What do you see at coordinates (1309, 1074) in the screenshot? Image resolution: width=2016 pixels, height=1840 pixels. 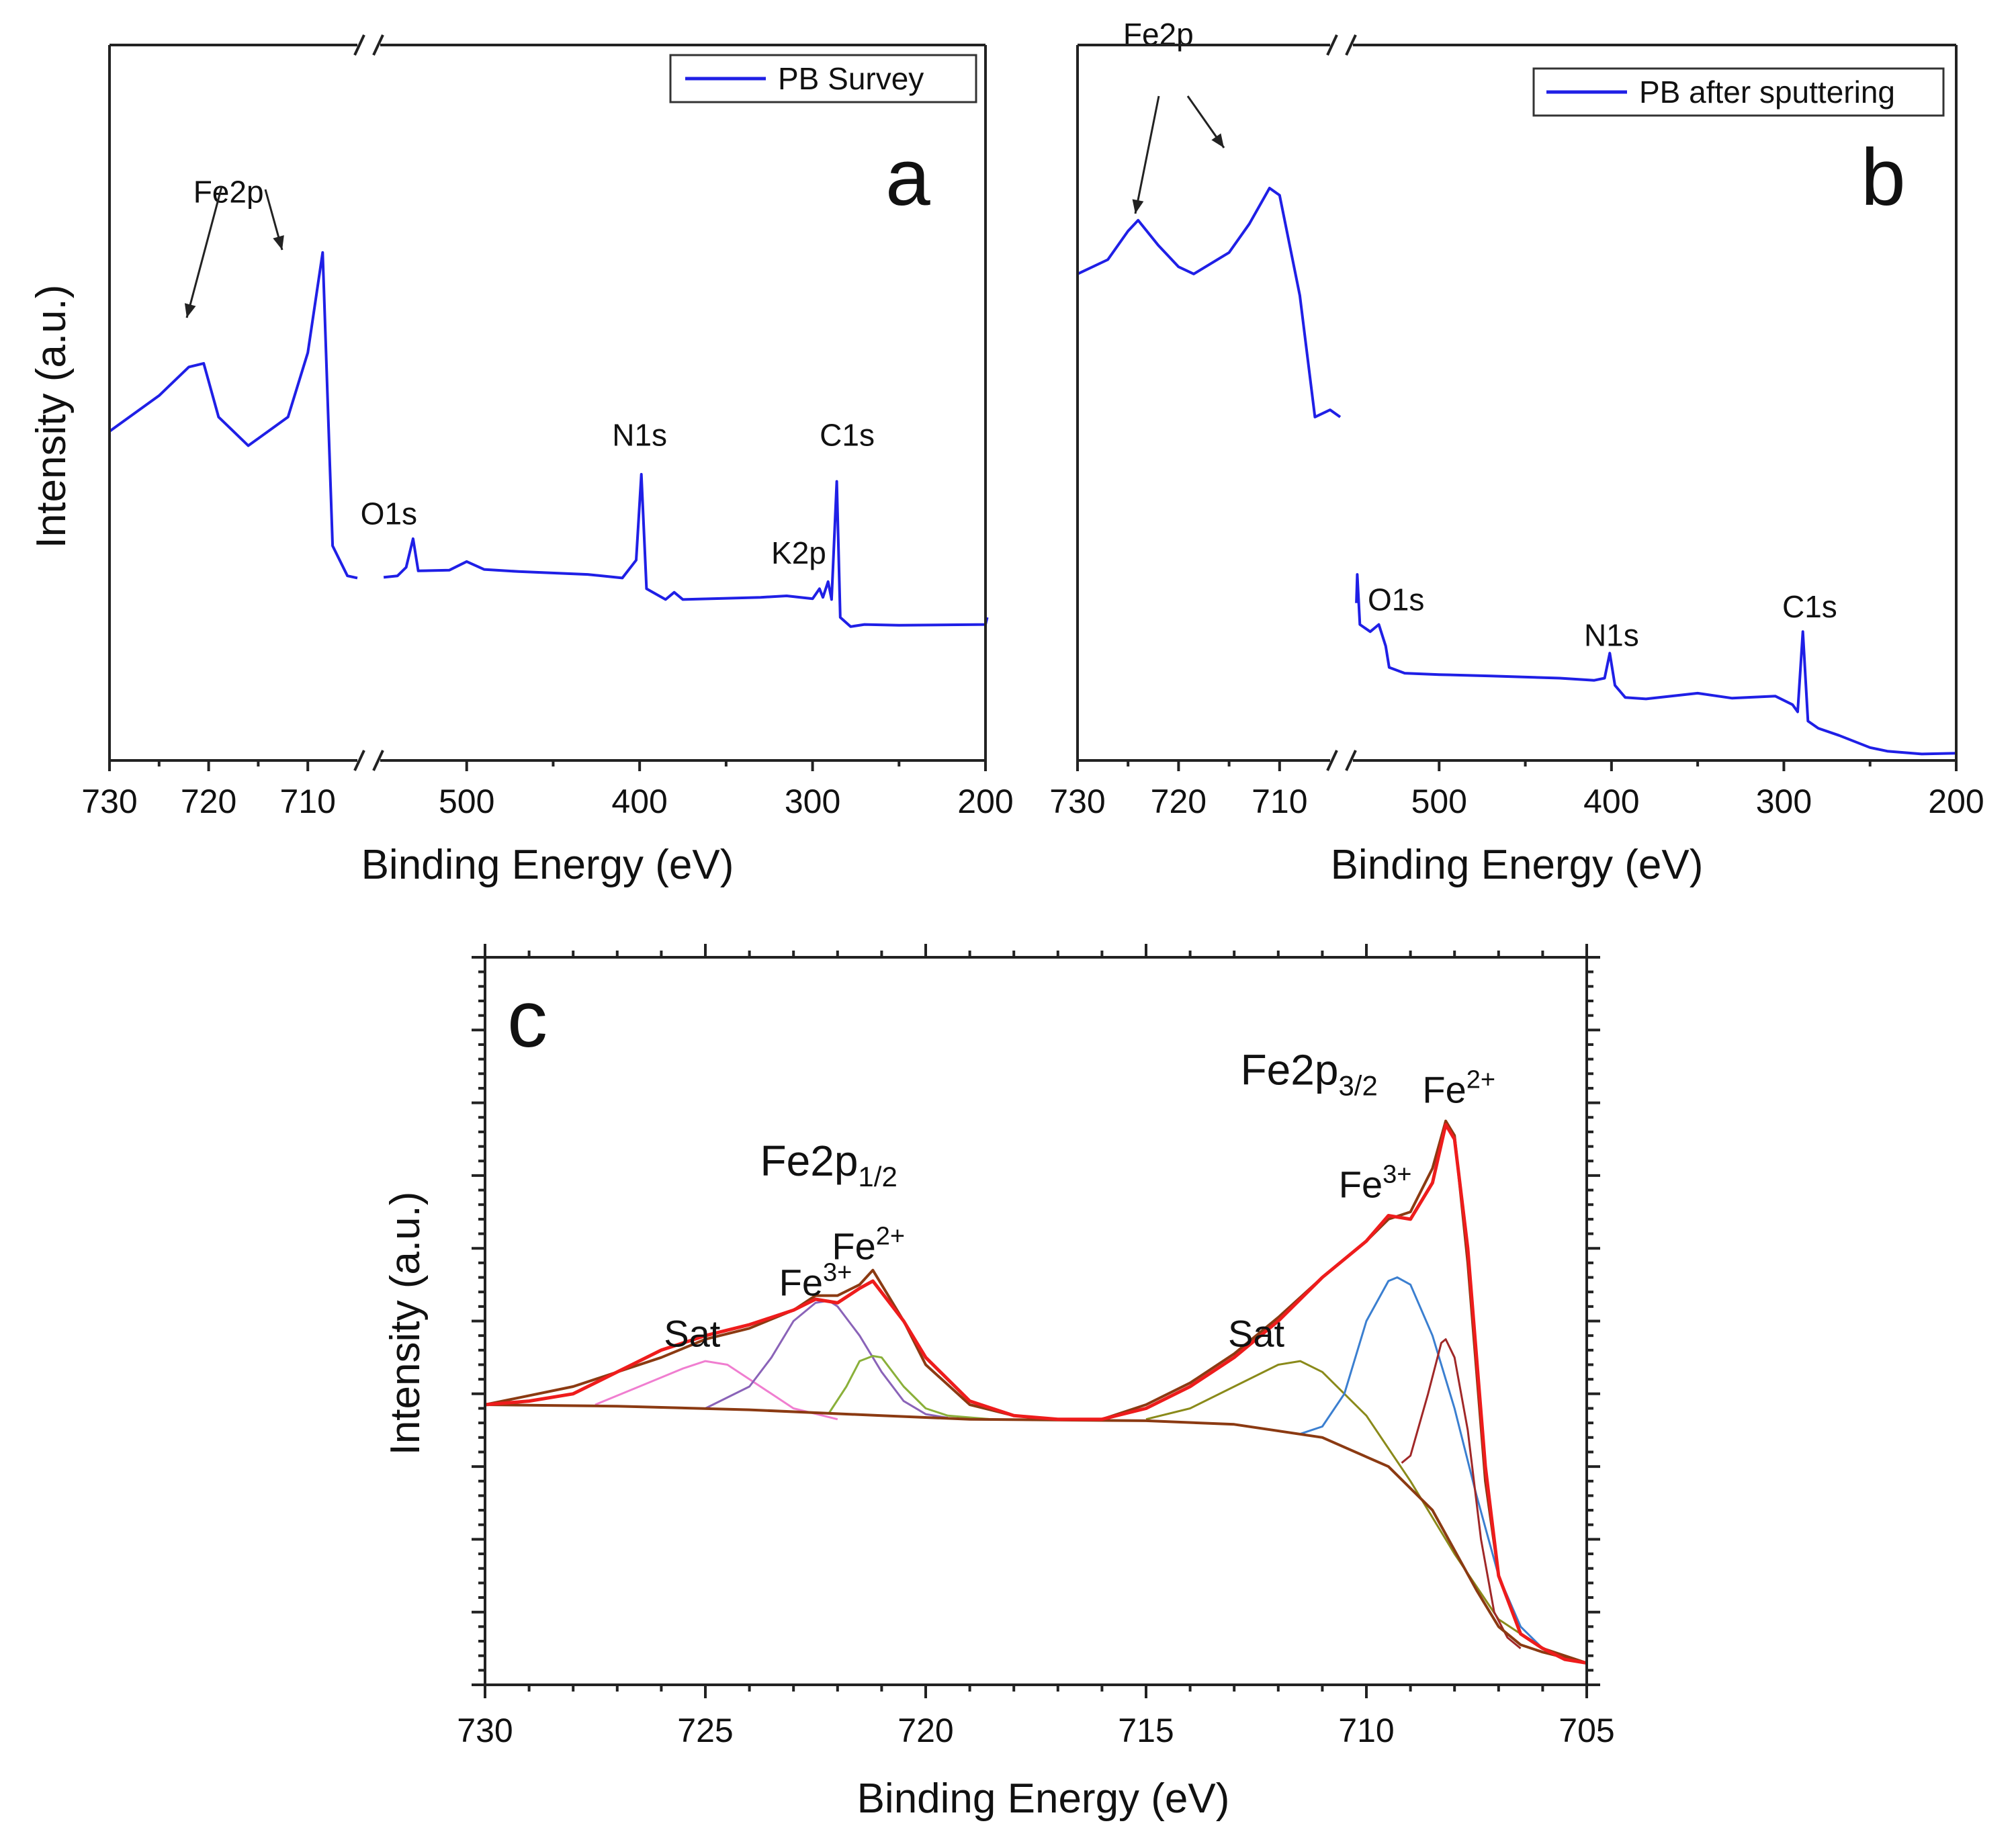 I see `peak-label-fe2p3-2: Fe2p3/2` at bounding box center [1309, 1074].